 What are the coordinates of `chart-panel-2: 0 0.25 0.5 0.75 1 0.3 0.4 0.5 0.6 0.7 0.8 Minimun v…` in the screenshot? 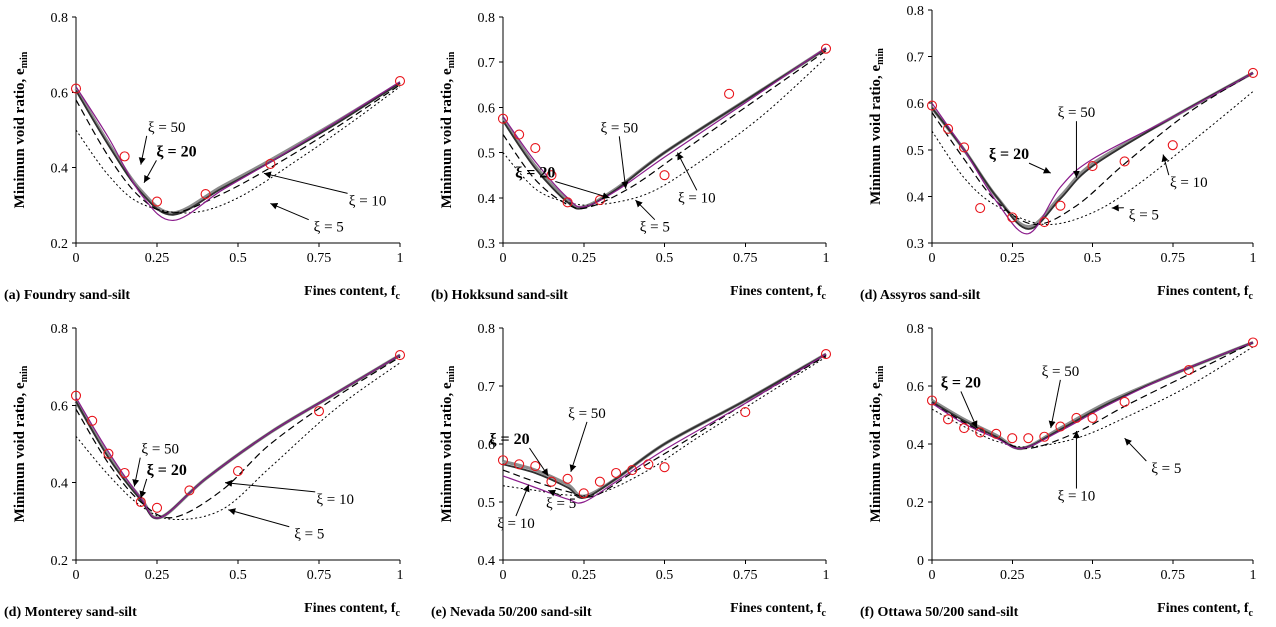 It's located at (1059, 153).